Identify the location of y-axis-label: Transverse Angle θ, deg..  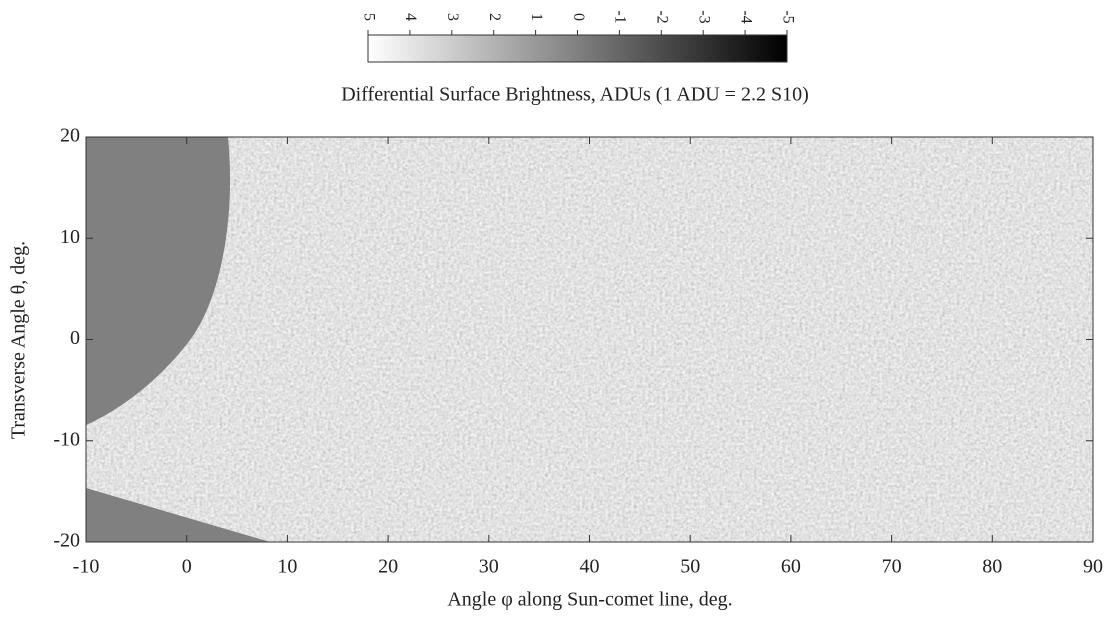
(19, 340).